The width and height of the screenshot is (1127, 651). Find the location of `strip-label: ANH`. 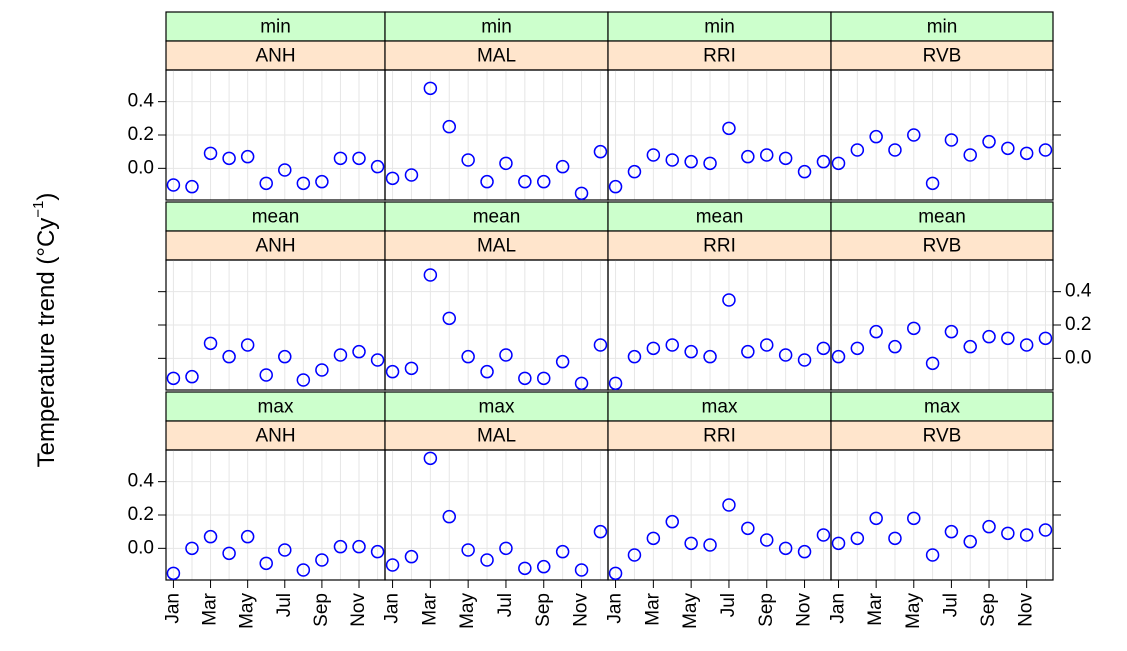

strip-label: ANH is located at coordinates (275, 56).